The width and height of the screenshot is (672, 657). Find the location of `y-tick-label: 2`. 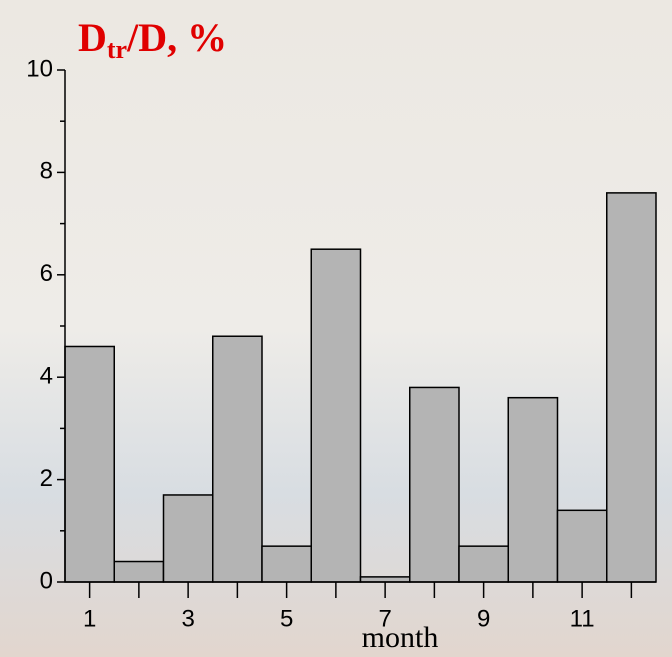

y-tick-label: 2 is located at coordinates (46, 478).